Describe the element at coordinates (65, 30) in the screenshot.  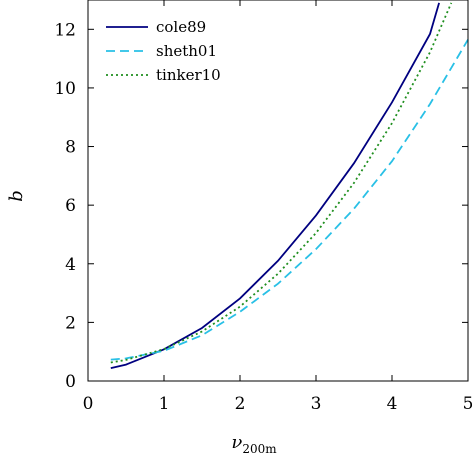
I see `y-tick-label: 12` at that location.